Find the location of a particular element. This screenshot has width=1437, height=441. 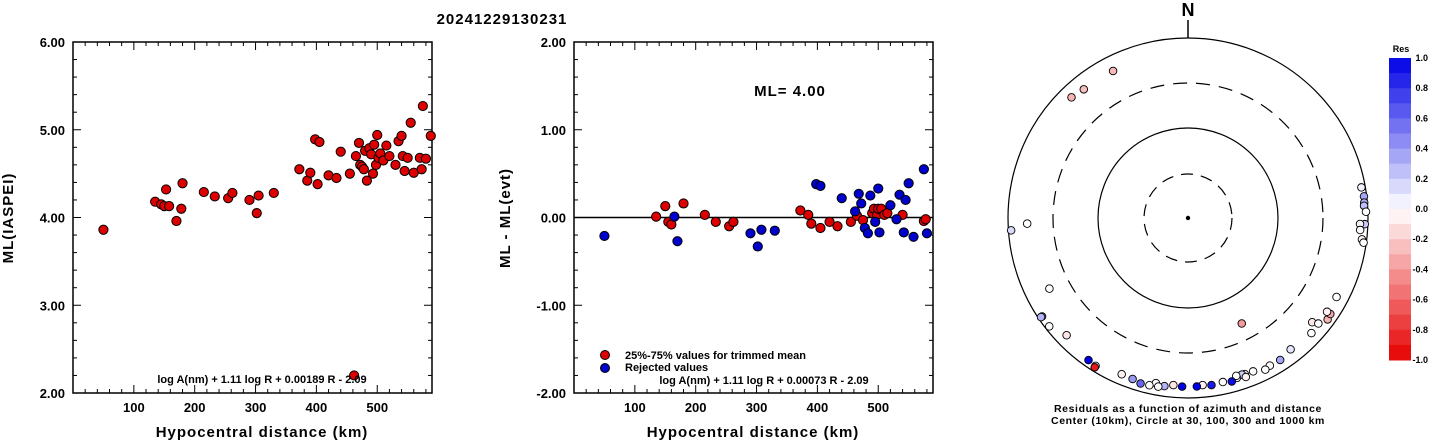

colorbar-tick-labels: 1.0 0.8 0.6 0.4 0.2 0.0 -0.2 -0.4 -0.6 -0.8 -1.0 is located at coordinates (1420, 209).